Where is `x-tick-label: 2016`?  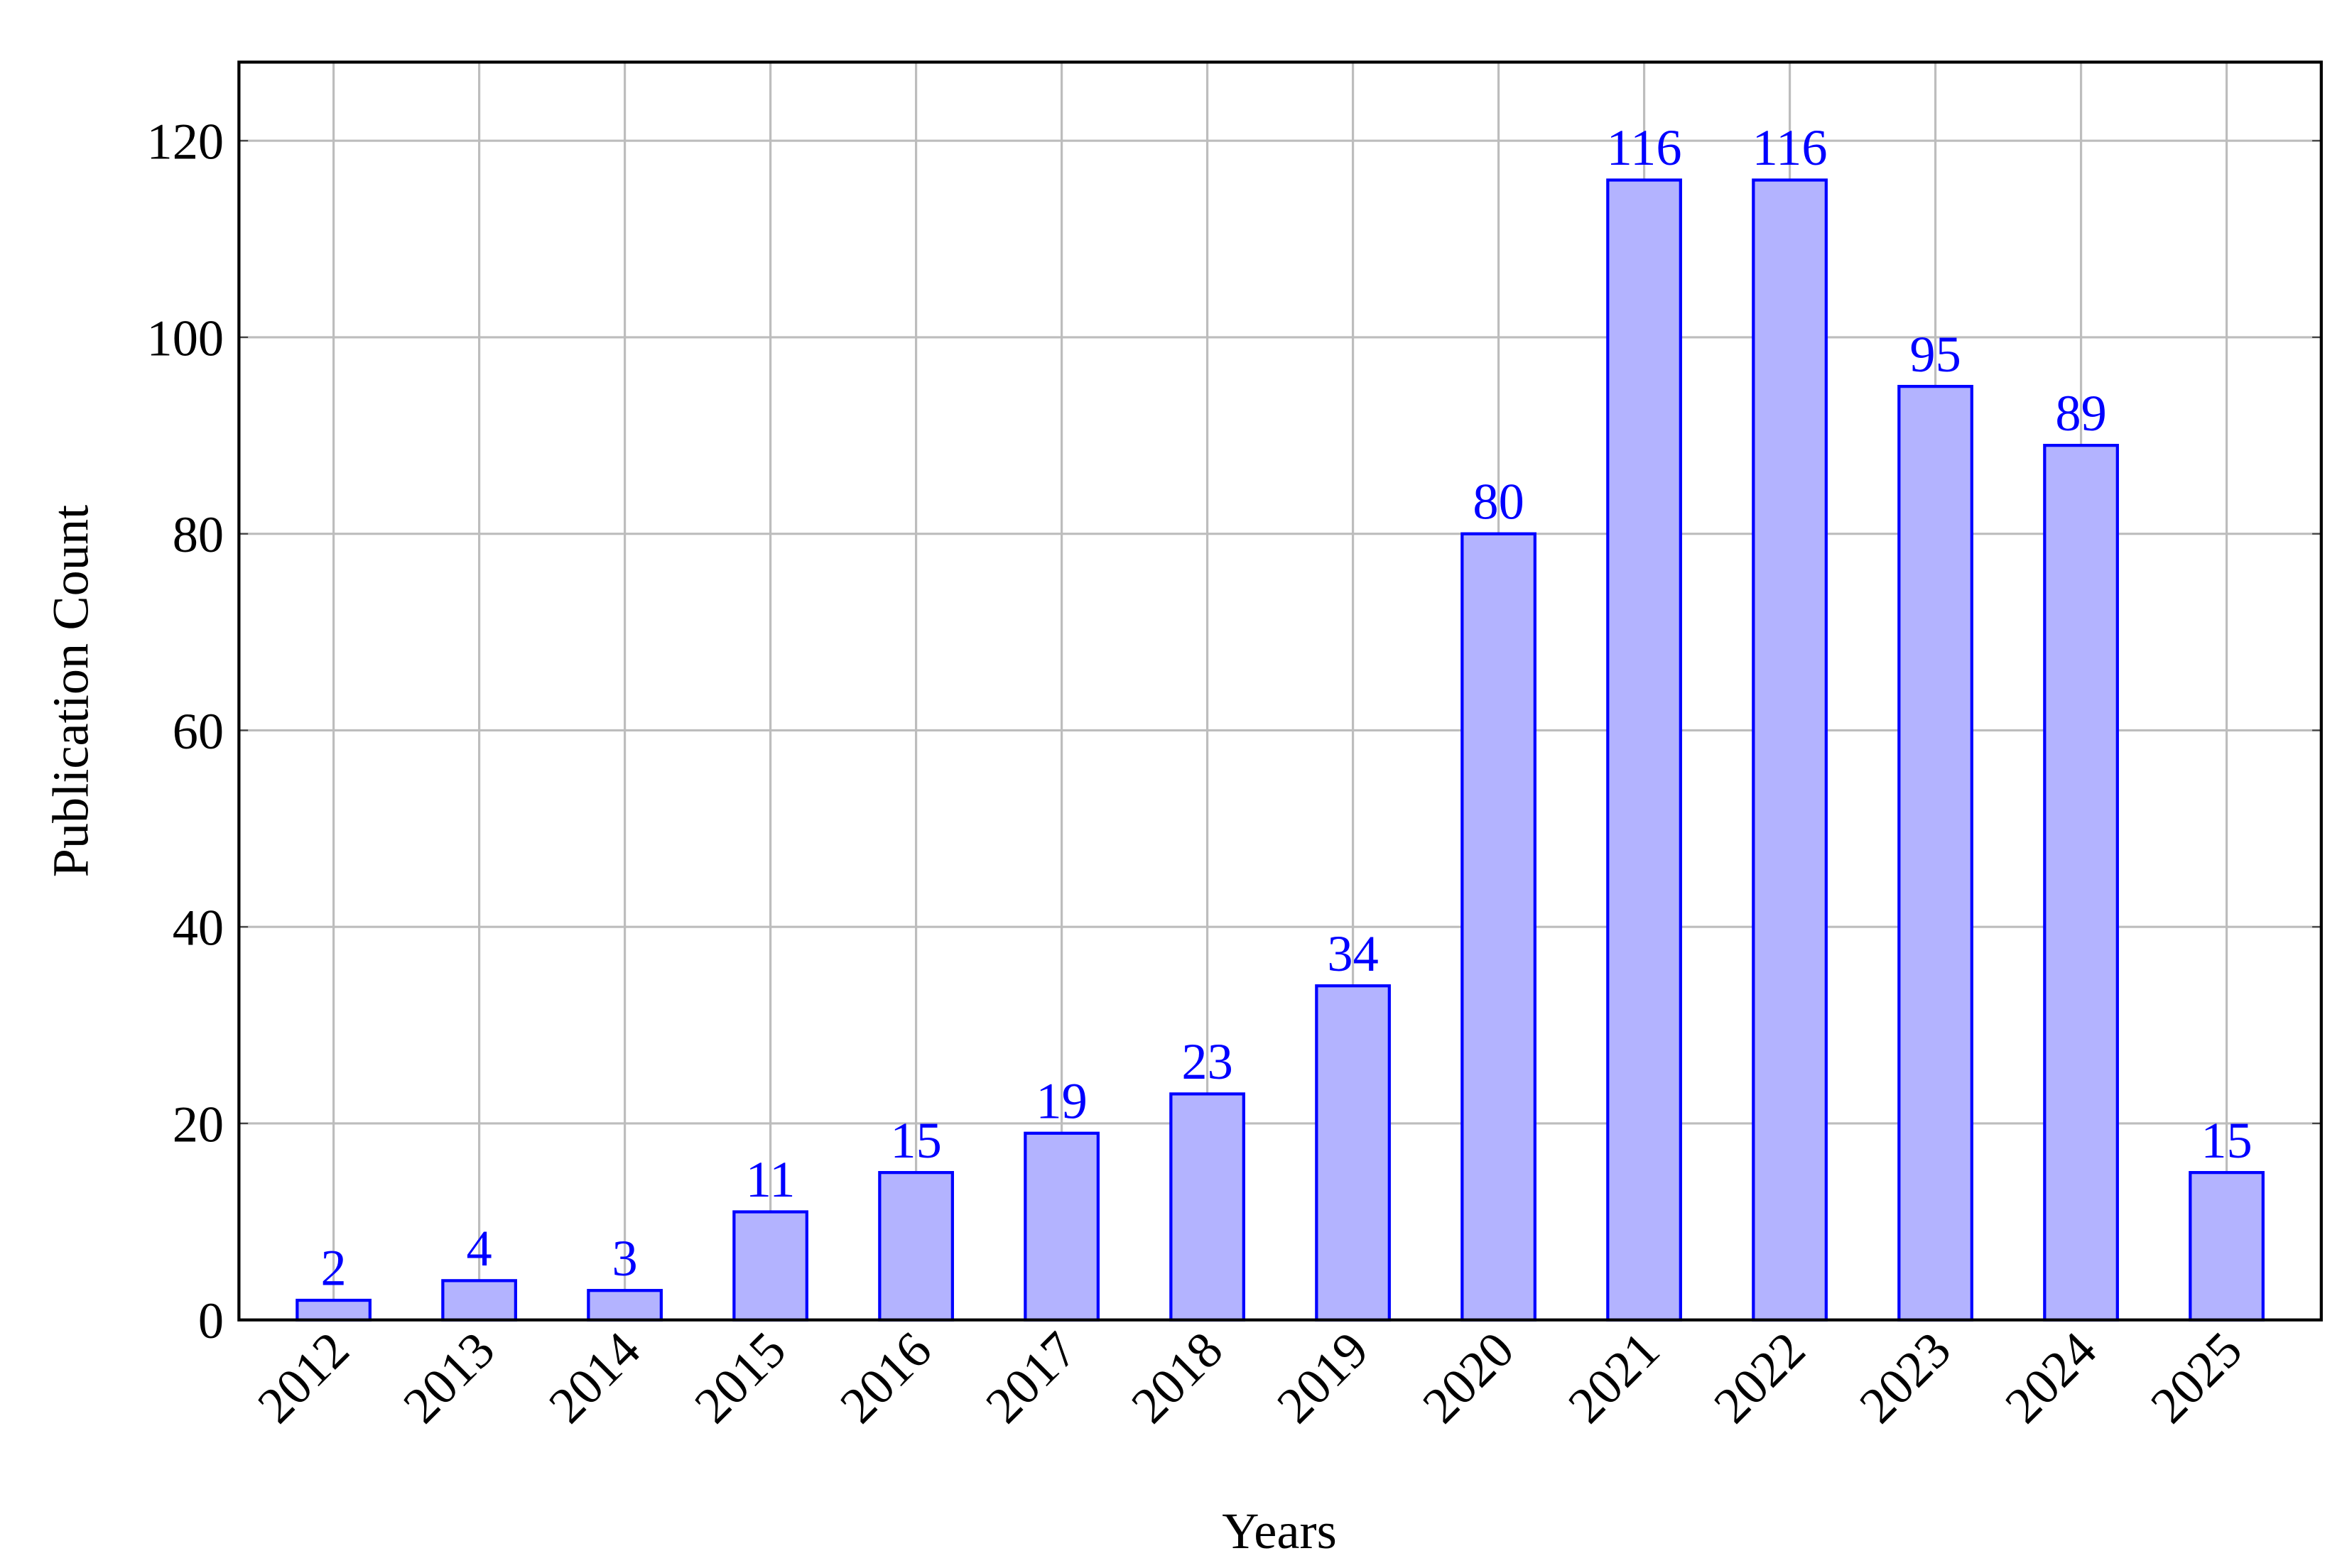 x-tick-label: 2016 is located at coordinates (886, 1377).